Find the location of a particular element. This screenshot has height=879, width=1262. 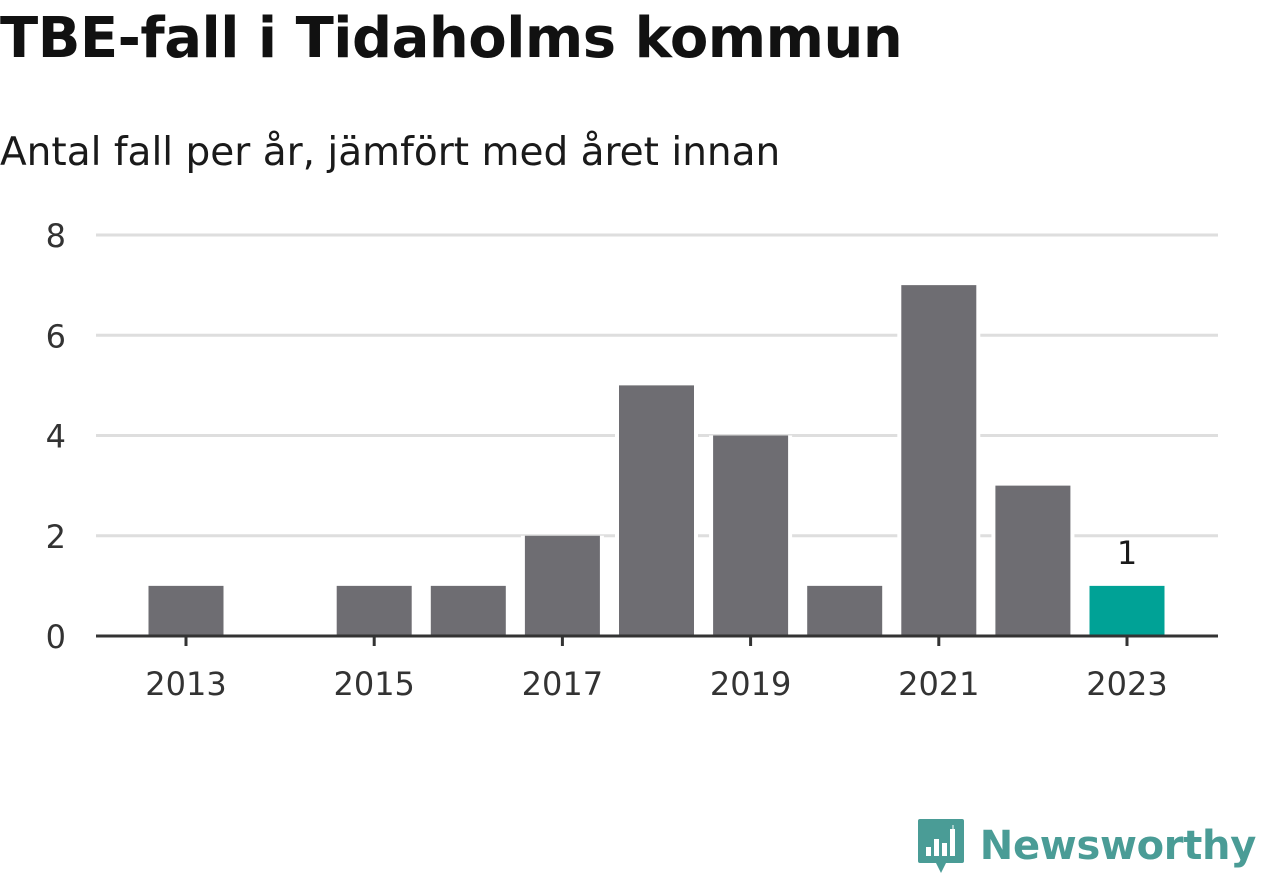

y-tick-label-6: 6 is located at coordinates (56, 336).